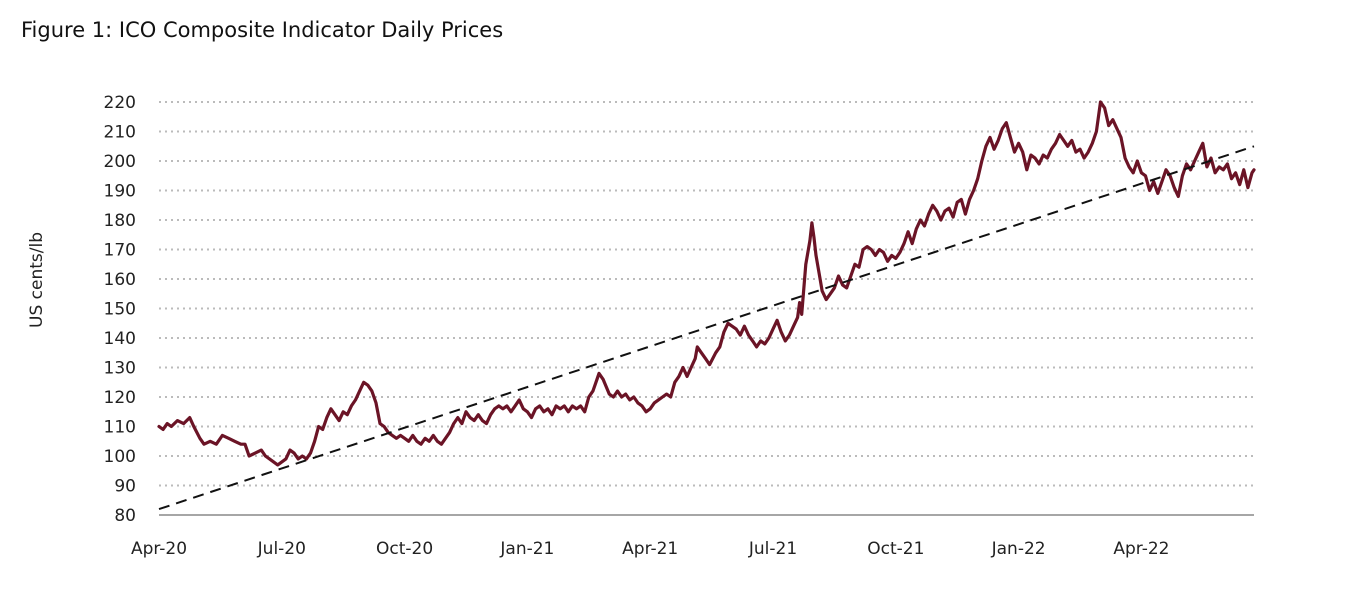 The width and height of the screenshot is (1345, 592). What do you see at coordinates (120, 339) in the screenshot?
I see `y-tick-label: 140` at bounding box center [120, 339].